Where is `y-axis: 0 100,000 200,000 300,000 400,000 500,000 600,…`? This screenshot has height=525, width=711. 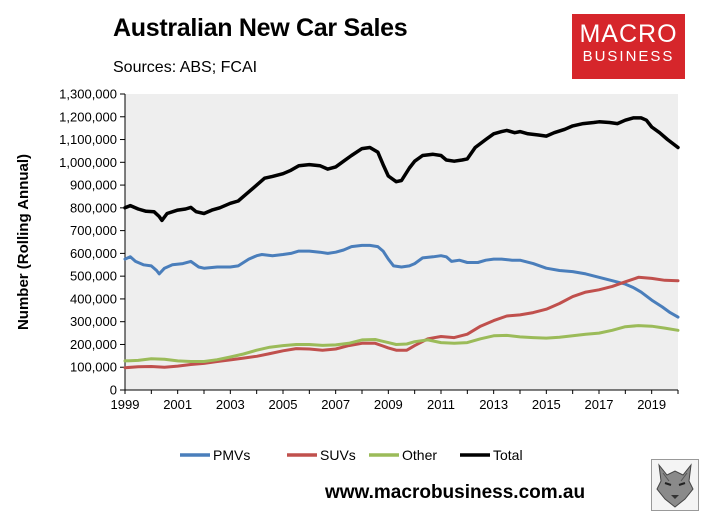
y-axis: 0 100,000 200,000 300,000 400,000 500,000 600,… is located at coordinates (92, 242).